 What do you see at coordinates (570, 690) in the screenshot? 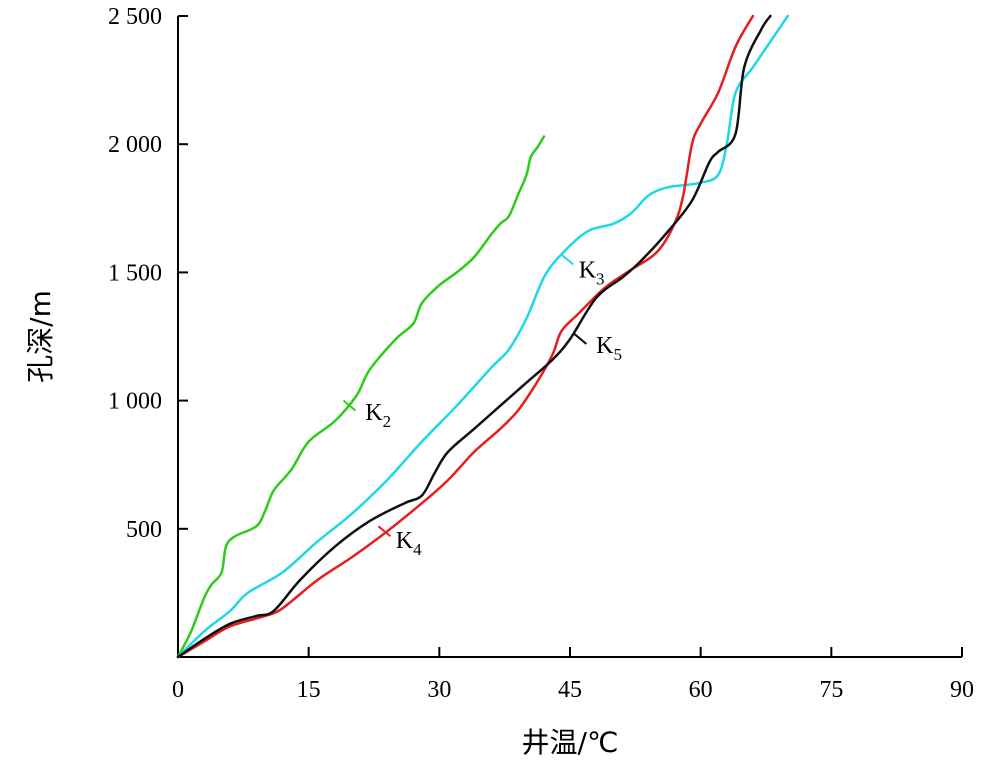
I see `x-tick-label: 45` at bounding box center [570, 690].